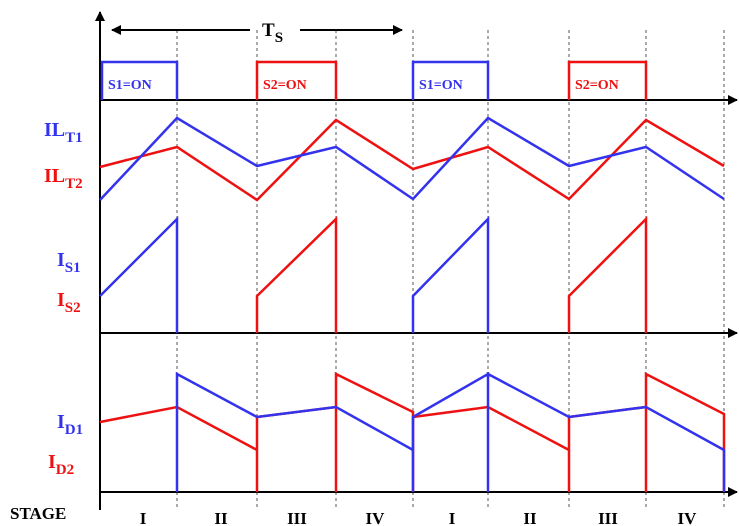  What do you see at coordinates (608, 517) in the screenshot?
I see `stage-label-7: III` at bounding box center [608, 517].